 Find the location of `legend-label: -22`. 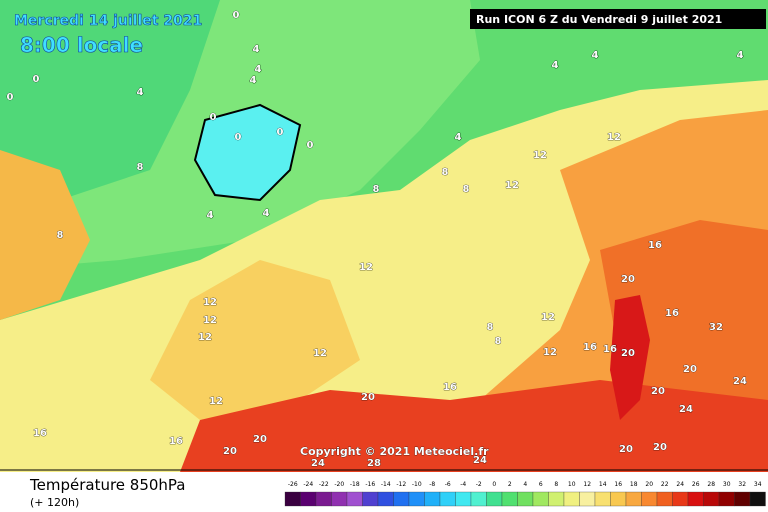

legend-label: -22 is located at coordinates (324, 484).